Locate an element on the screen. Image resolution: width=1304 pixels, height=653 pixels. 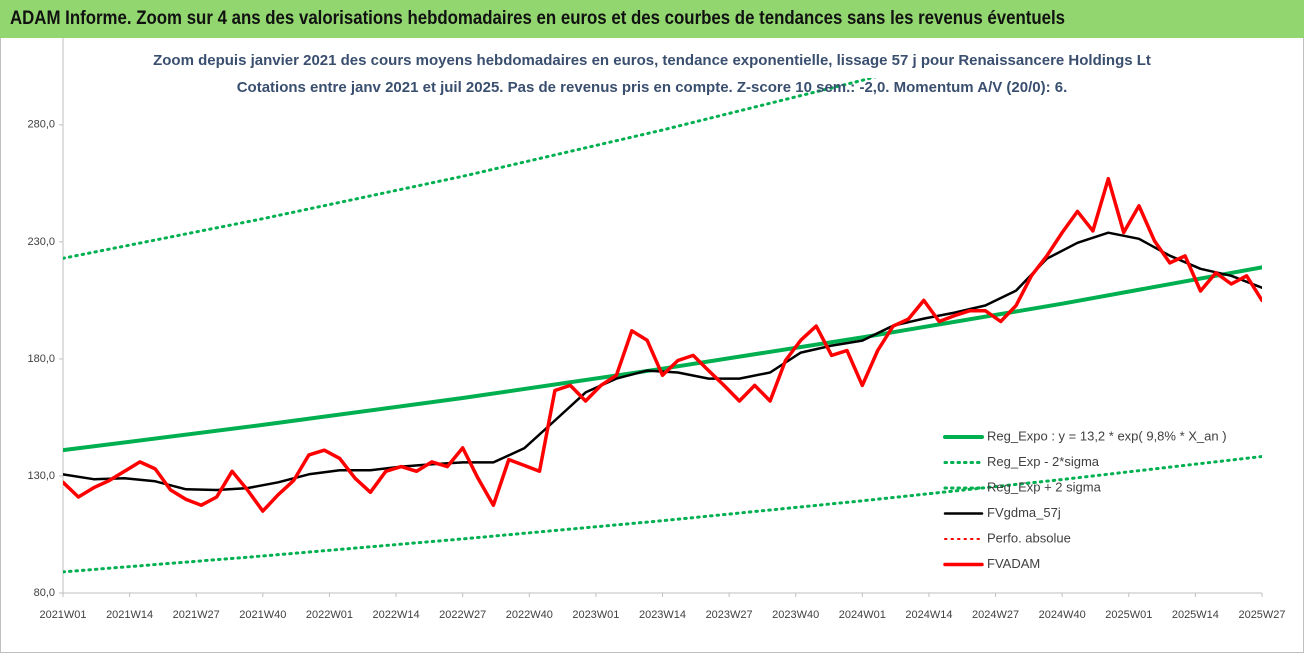
legend-label: Reg_Expo : y = 13,2 * exp( 9,8% * X_an ) is located at coordinates (1107, 435).